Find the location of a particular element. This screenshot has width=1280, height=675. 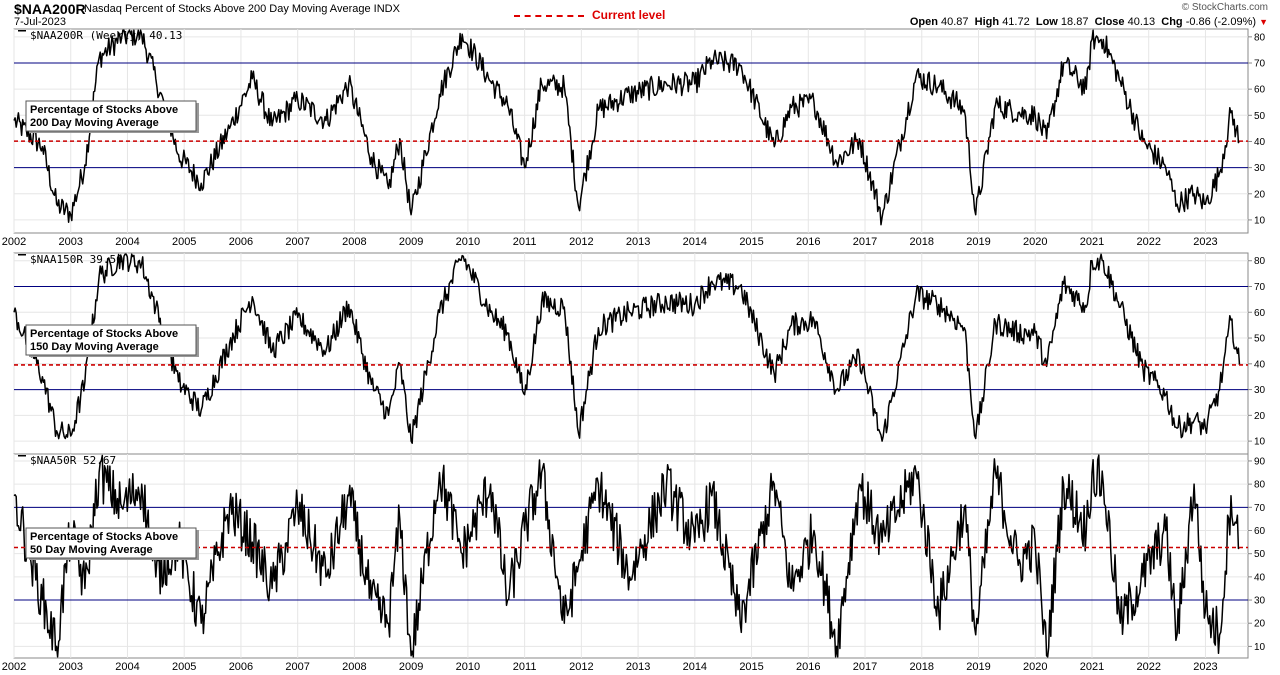

annotation-text: 200 Day Moving Average is located at coordinates (94, 123).